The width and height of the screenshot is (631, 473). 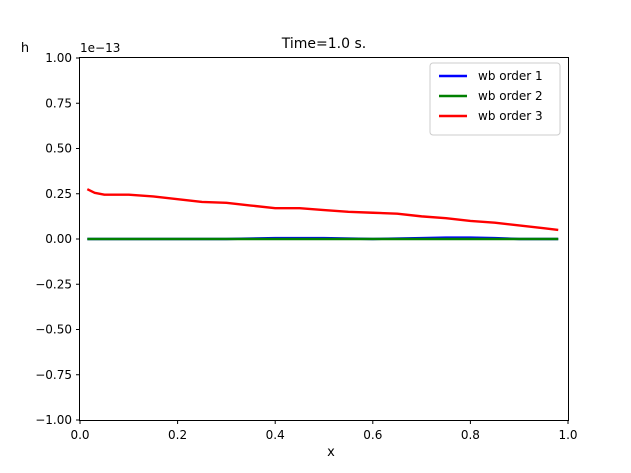 What do you see at coordinates (177, 435) in the screenshot?
I see `x-tick-label: 0.2` at bounding box center [177, 435].